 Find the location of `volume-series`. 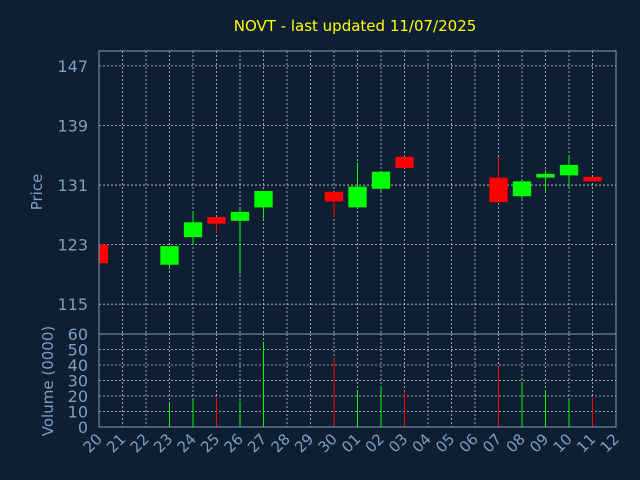

volume-series is located at coordinates (381, 384).